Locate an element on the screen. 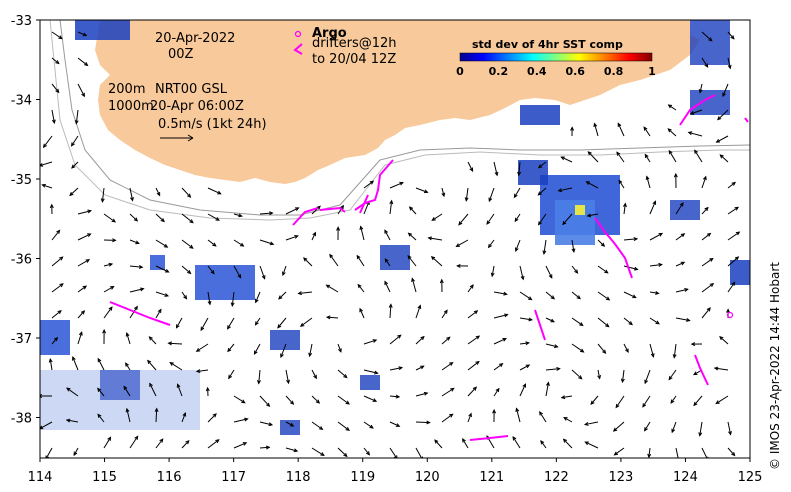 The image size is (791, 492). product-label: NRT00 GSL is located at coordinates (191, 89).